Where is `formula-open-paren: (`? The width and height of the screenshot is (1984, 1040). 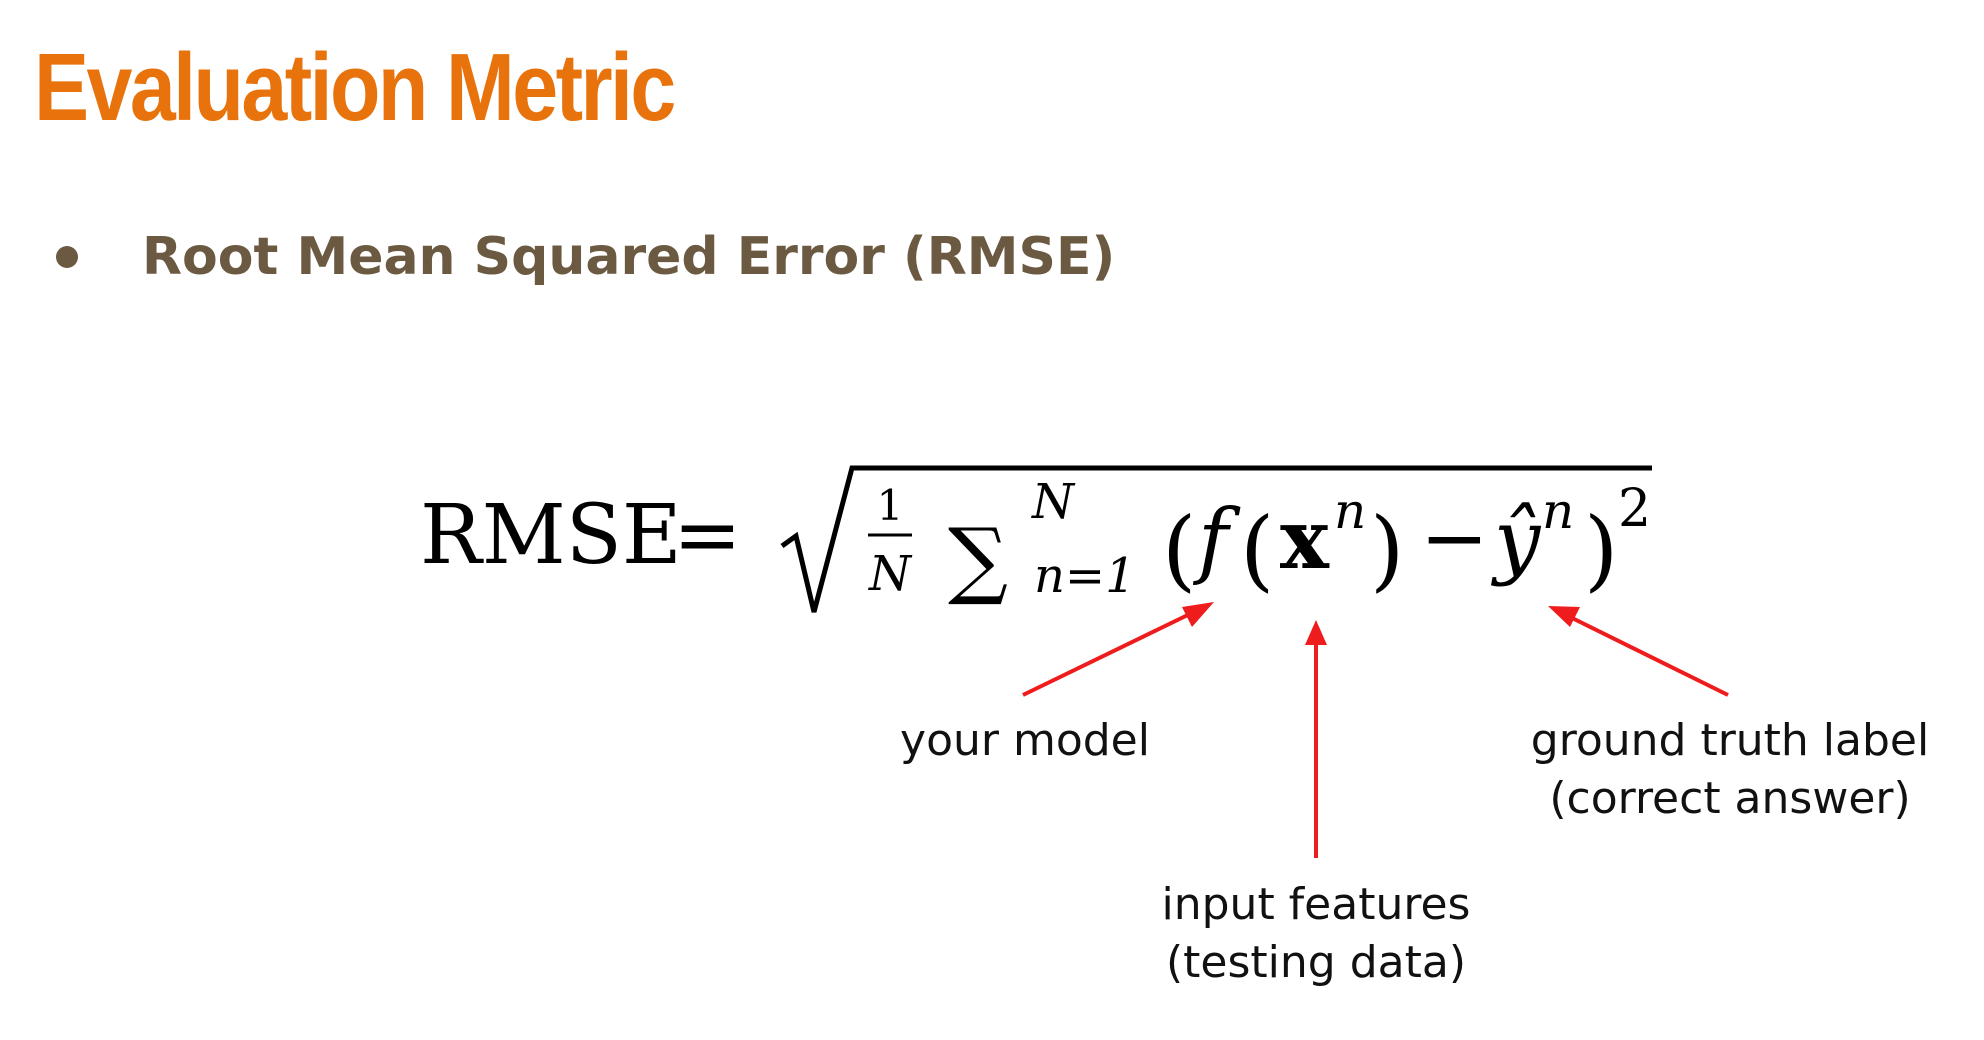 formula-open-paren: ( is located at coordinates (1179, 549).